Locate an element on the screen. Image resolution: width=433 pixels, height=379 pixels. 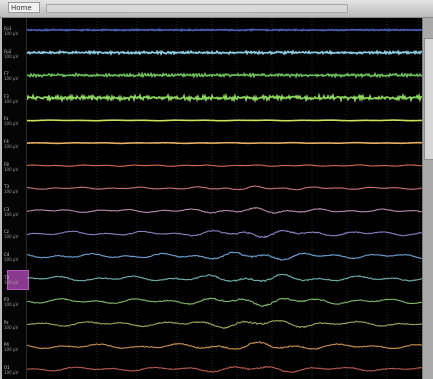
channel-name: F3 is located at coordinates (6, 96).